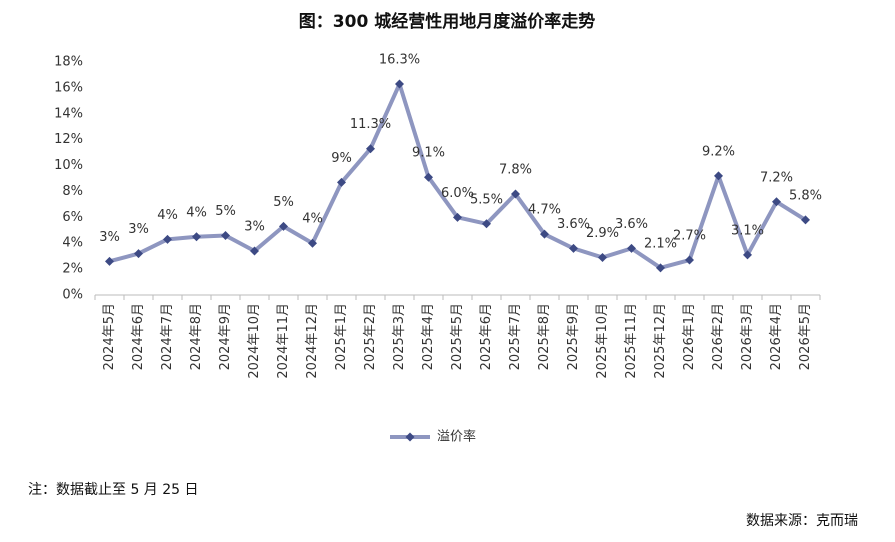 The height and width of the screenshot is (542, 895). What do you see at coordinates (689, 236) in the screenshot?
I see `value-label: 2.7%` at bounding box center [689, 236].